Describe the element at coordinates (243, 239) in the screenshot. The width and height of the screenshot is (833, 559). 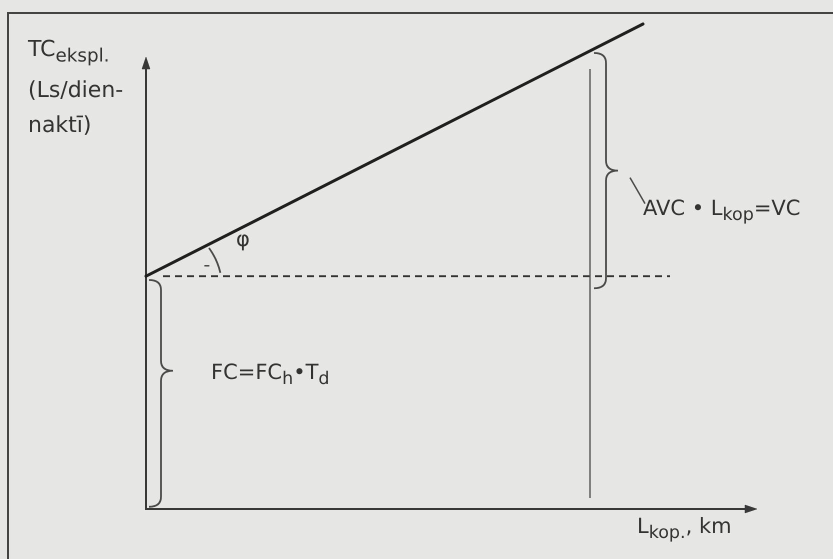
I see `annotation: φ` at that location.